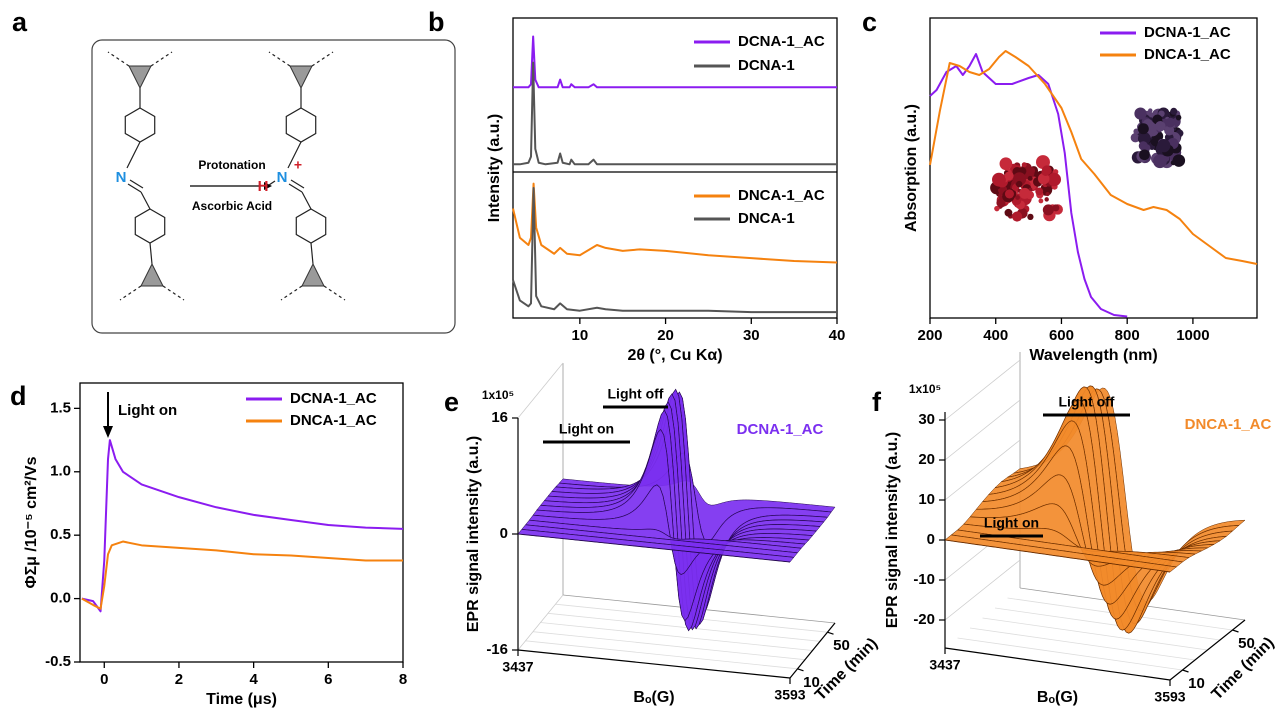  Describe the element at coordinates (499, 417) in the screenshot. I see `z-tick-label: 16` at that location.